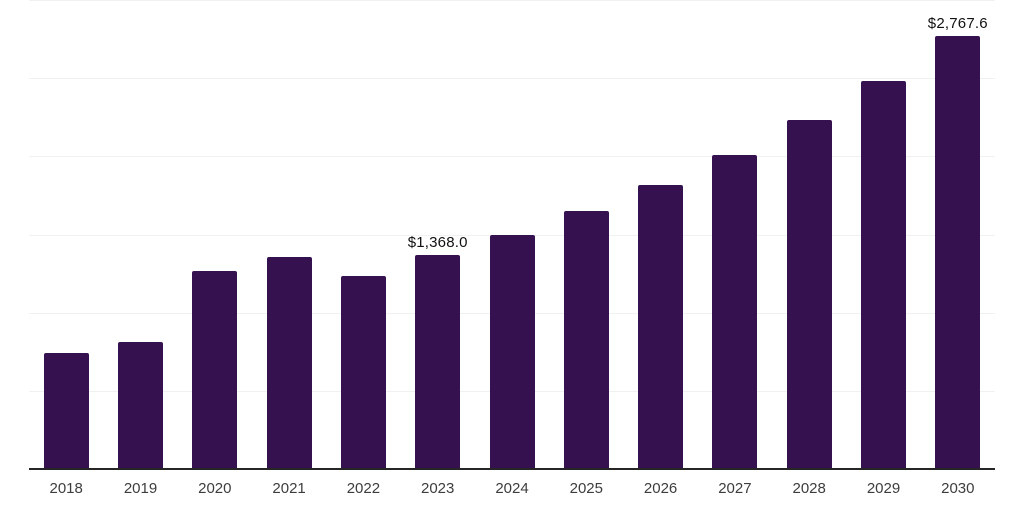 The width and height of the screenshot is (1024, 512). Describe the element at coordinates (140, 405) in the screenshot. I see `bar-2019` at that location.